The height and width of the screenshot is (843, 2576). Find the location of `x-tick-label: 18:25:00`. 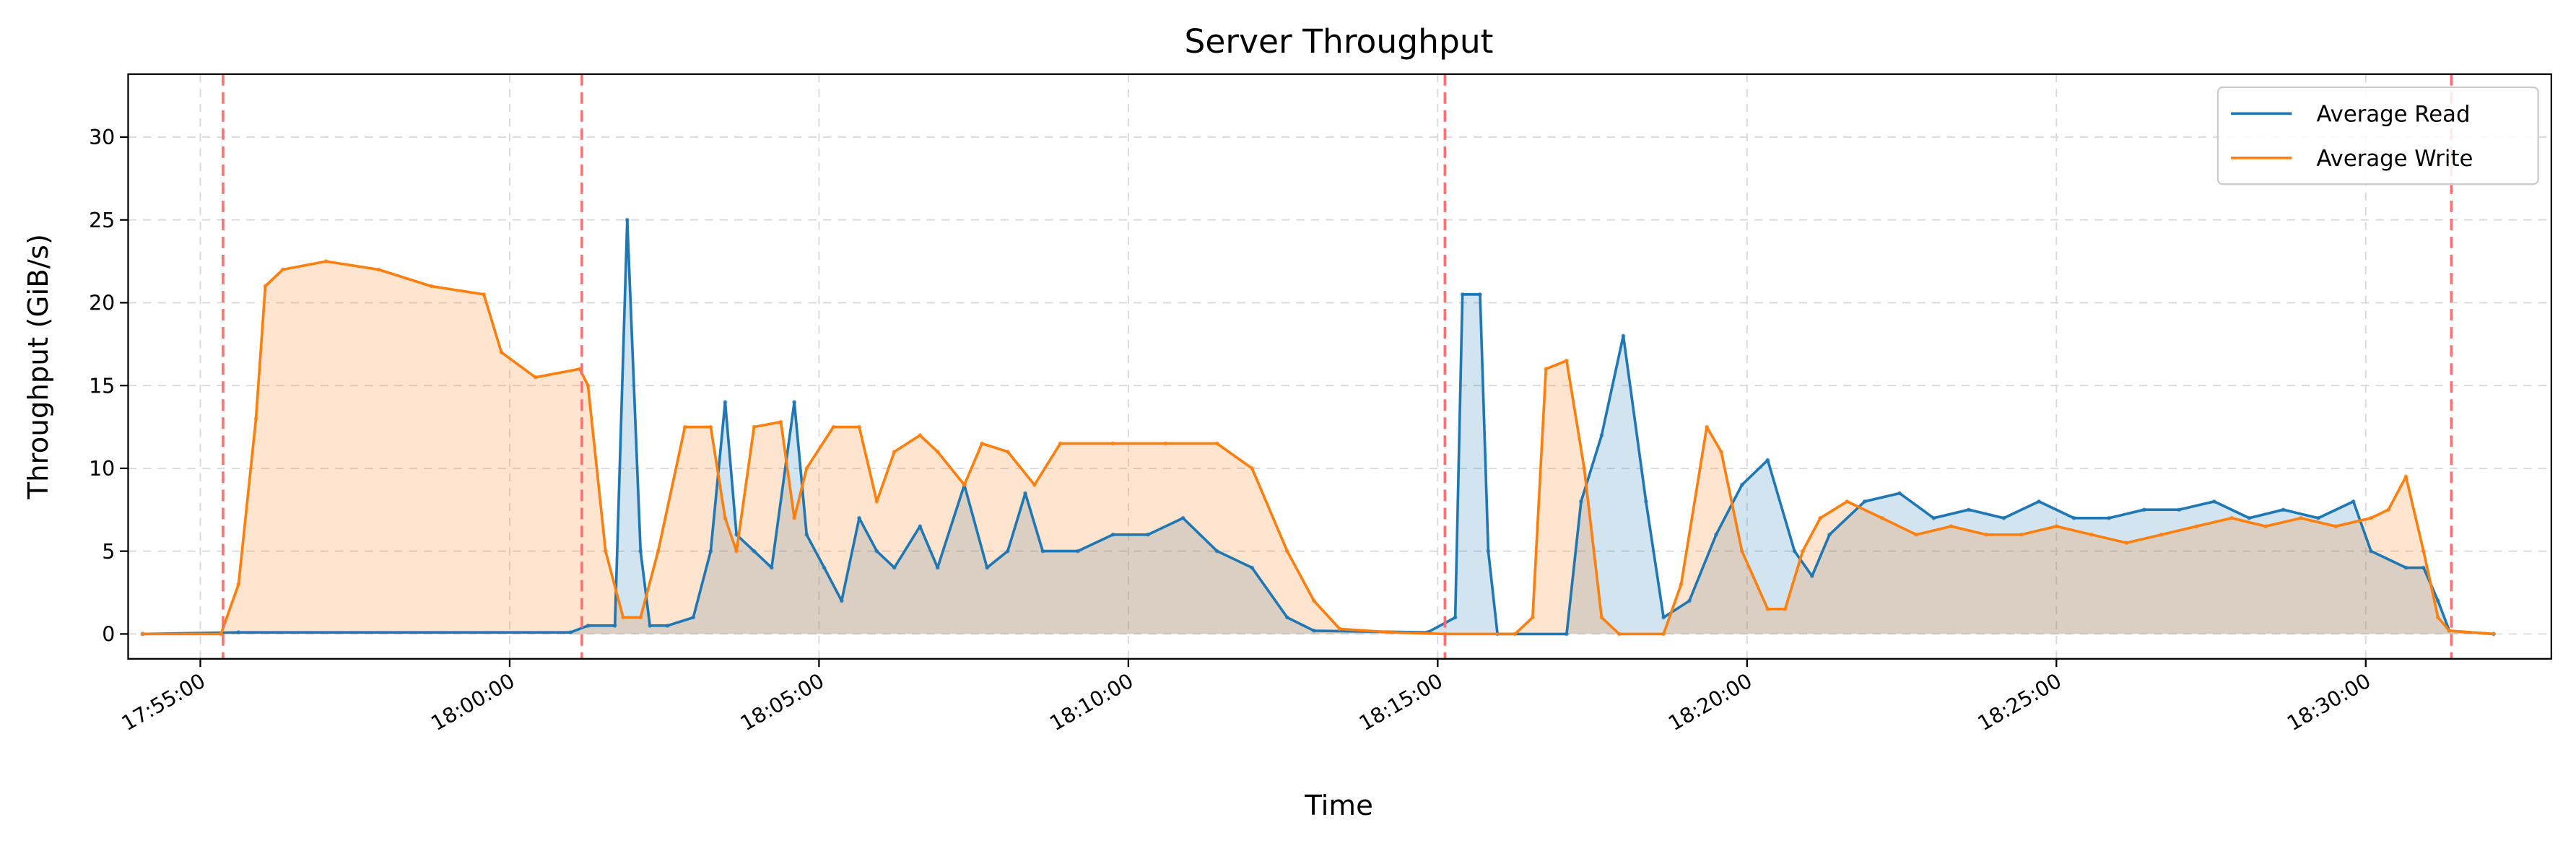

x-tick-label: 18:25:00 is located at coordinates (2020, 702).